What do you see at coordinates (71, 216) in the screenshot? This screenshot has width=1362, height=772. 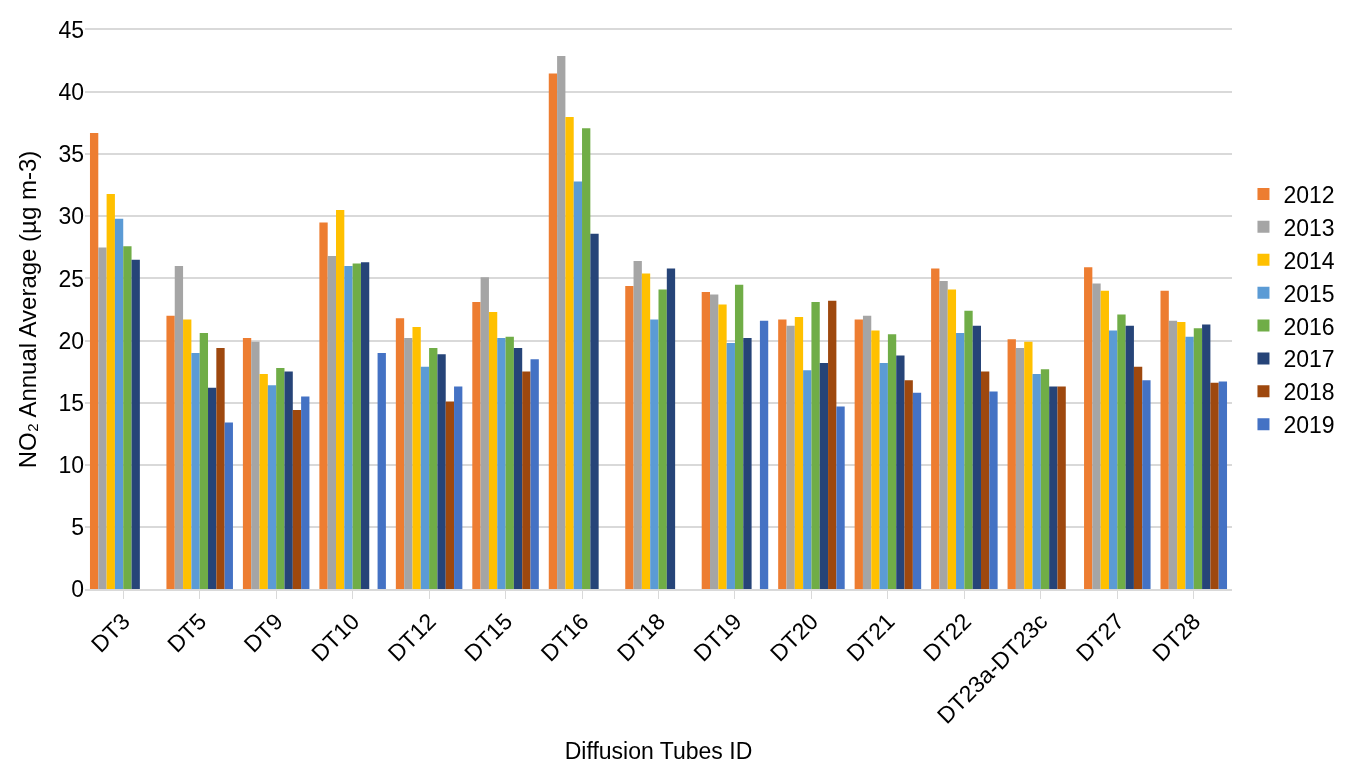 I see `y-tick-label: 30` at bounding box center [71, 216].